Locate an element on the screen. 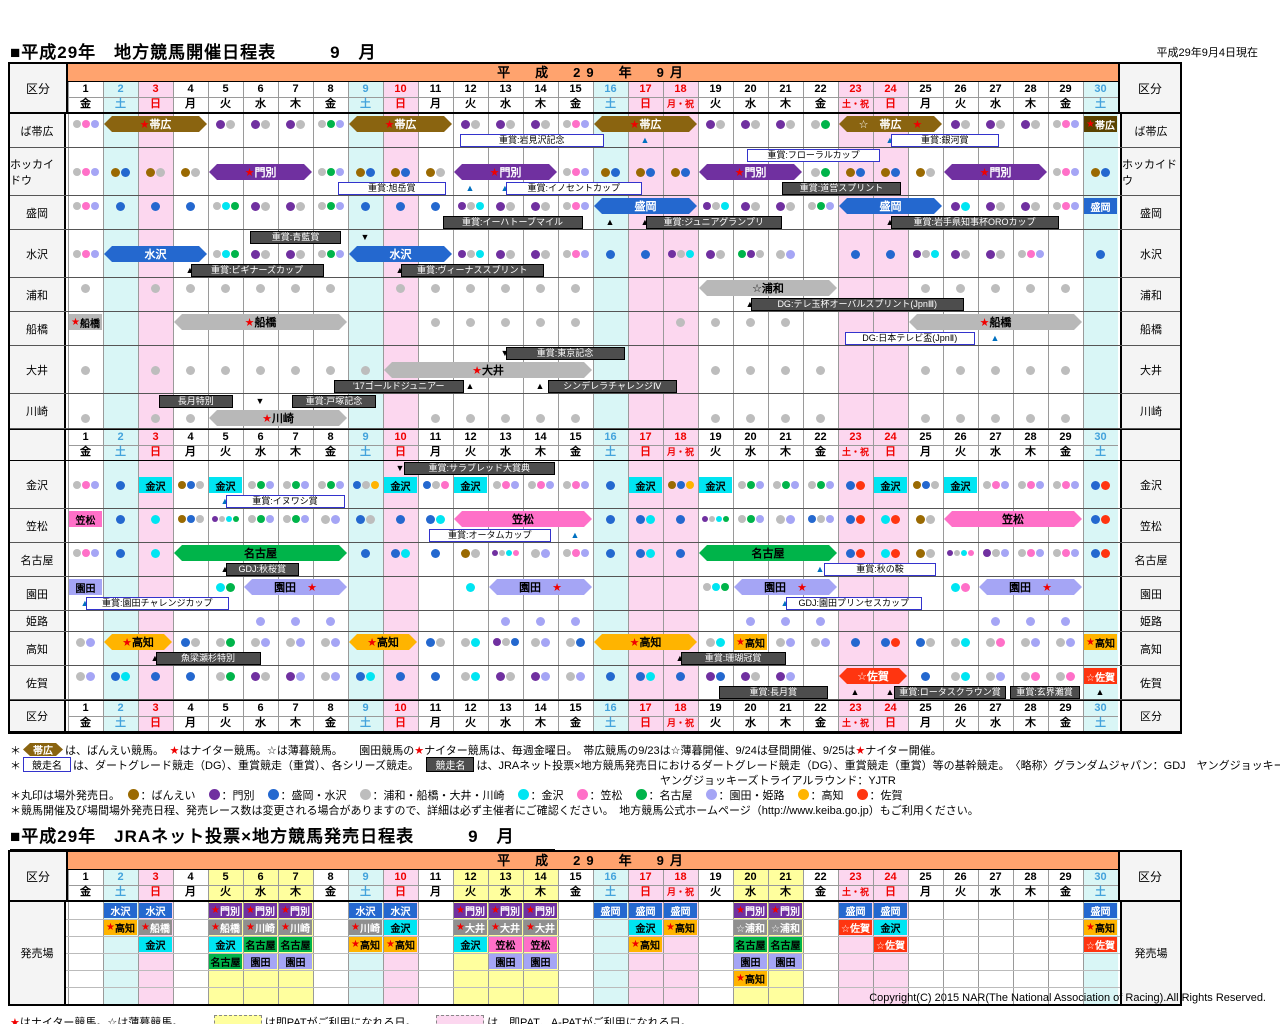  venue-label: 水沢 is located at coordinates (38, 253).